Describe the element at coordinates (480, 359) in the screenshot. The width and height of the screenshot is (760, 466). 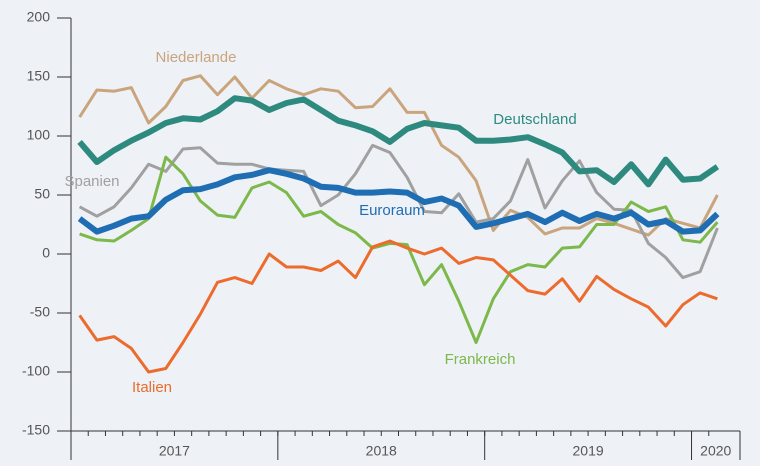
I see `series-label: Frankreich` at that location.